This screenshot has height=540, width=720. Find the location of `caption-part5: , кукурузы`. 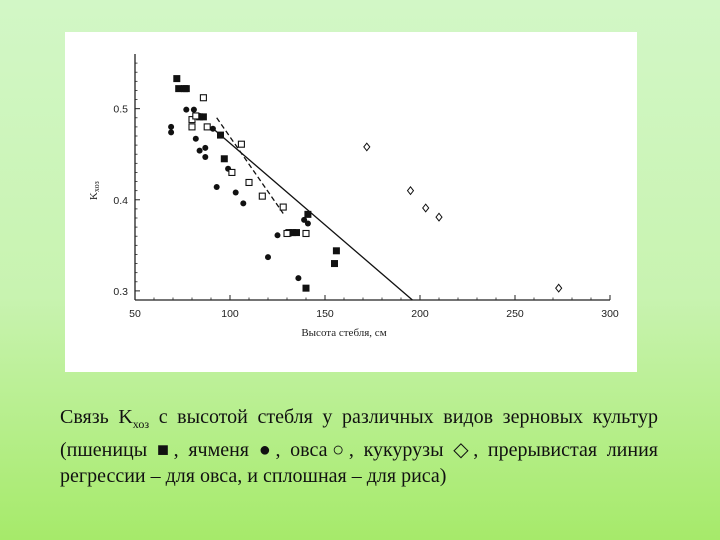

caption-part5: , кукурузы is located at coordinates (401, 450).